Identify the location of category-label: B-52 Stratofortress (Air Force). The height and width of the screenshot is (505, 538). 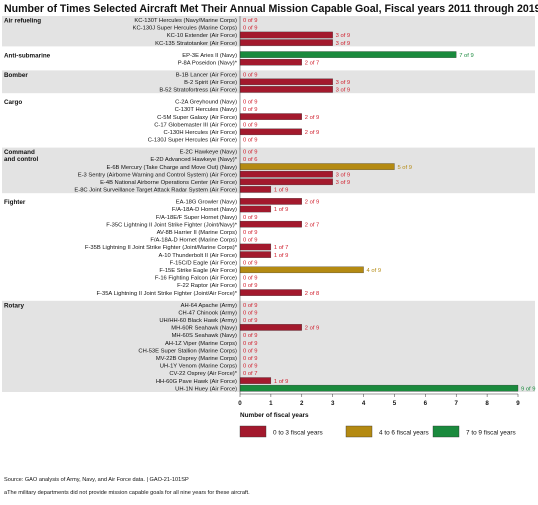
(198, 91).